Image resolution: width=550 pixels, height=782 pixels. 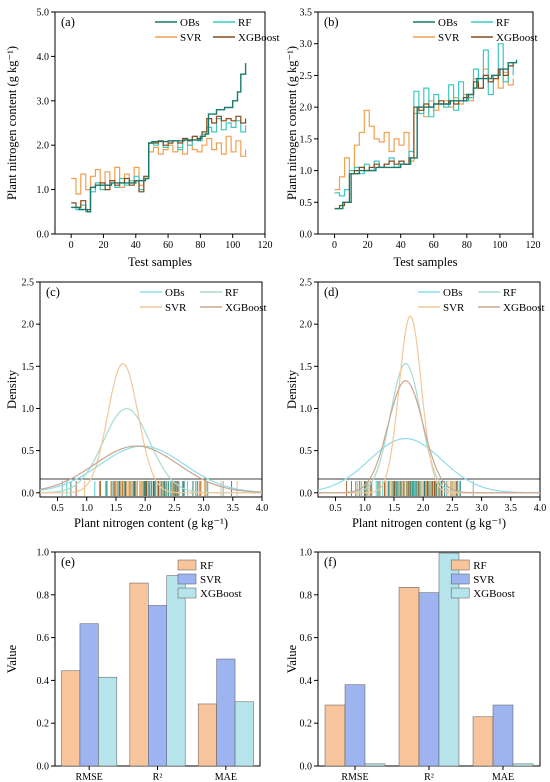 I want to click on y-tick-label: 0.4, so click(x=43, y=681).